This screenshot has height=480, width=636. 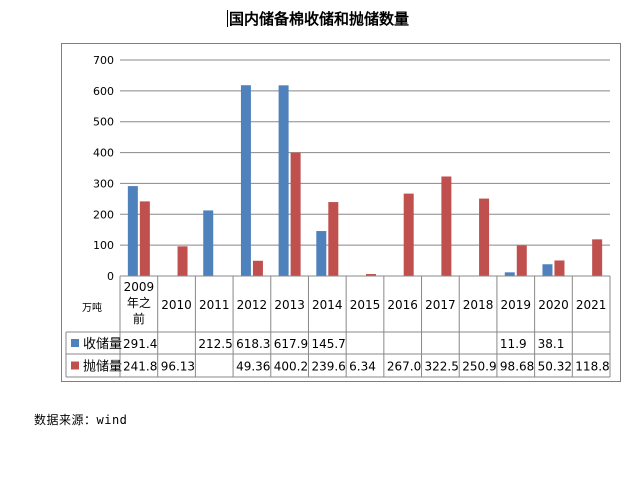 What do you see at coordinates (591, 305) in the screenshot?
I see `x-tick-label: 2021` at bounding box center [591, 305].